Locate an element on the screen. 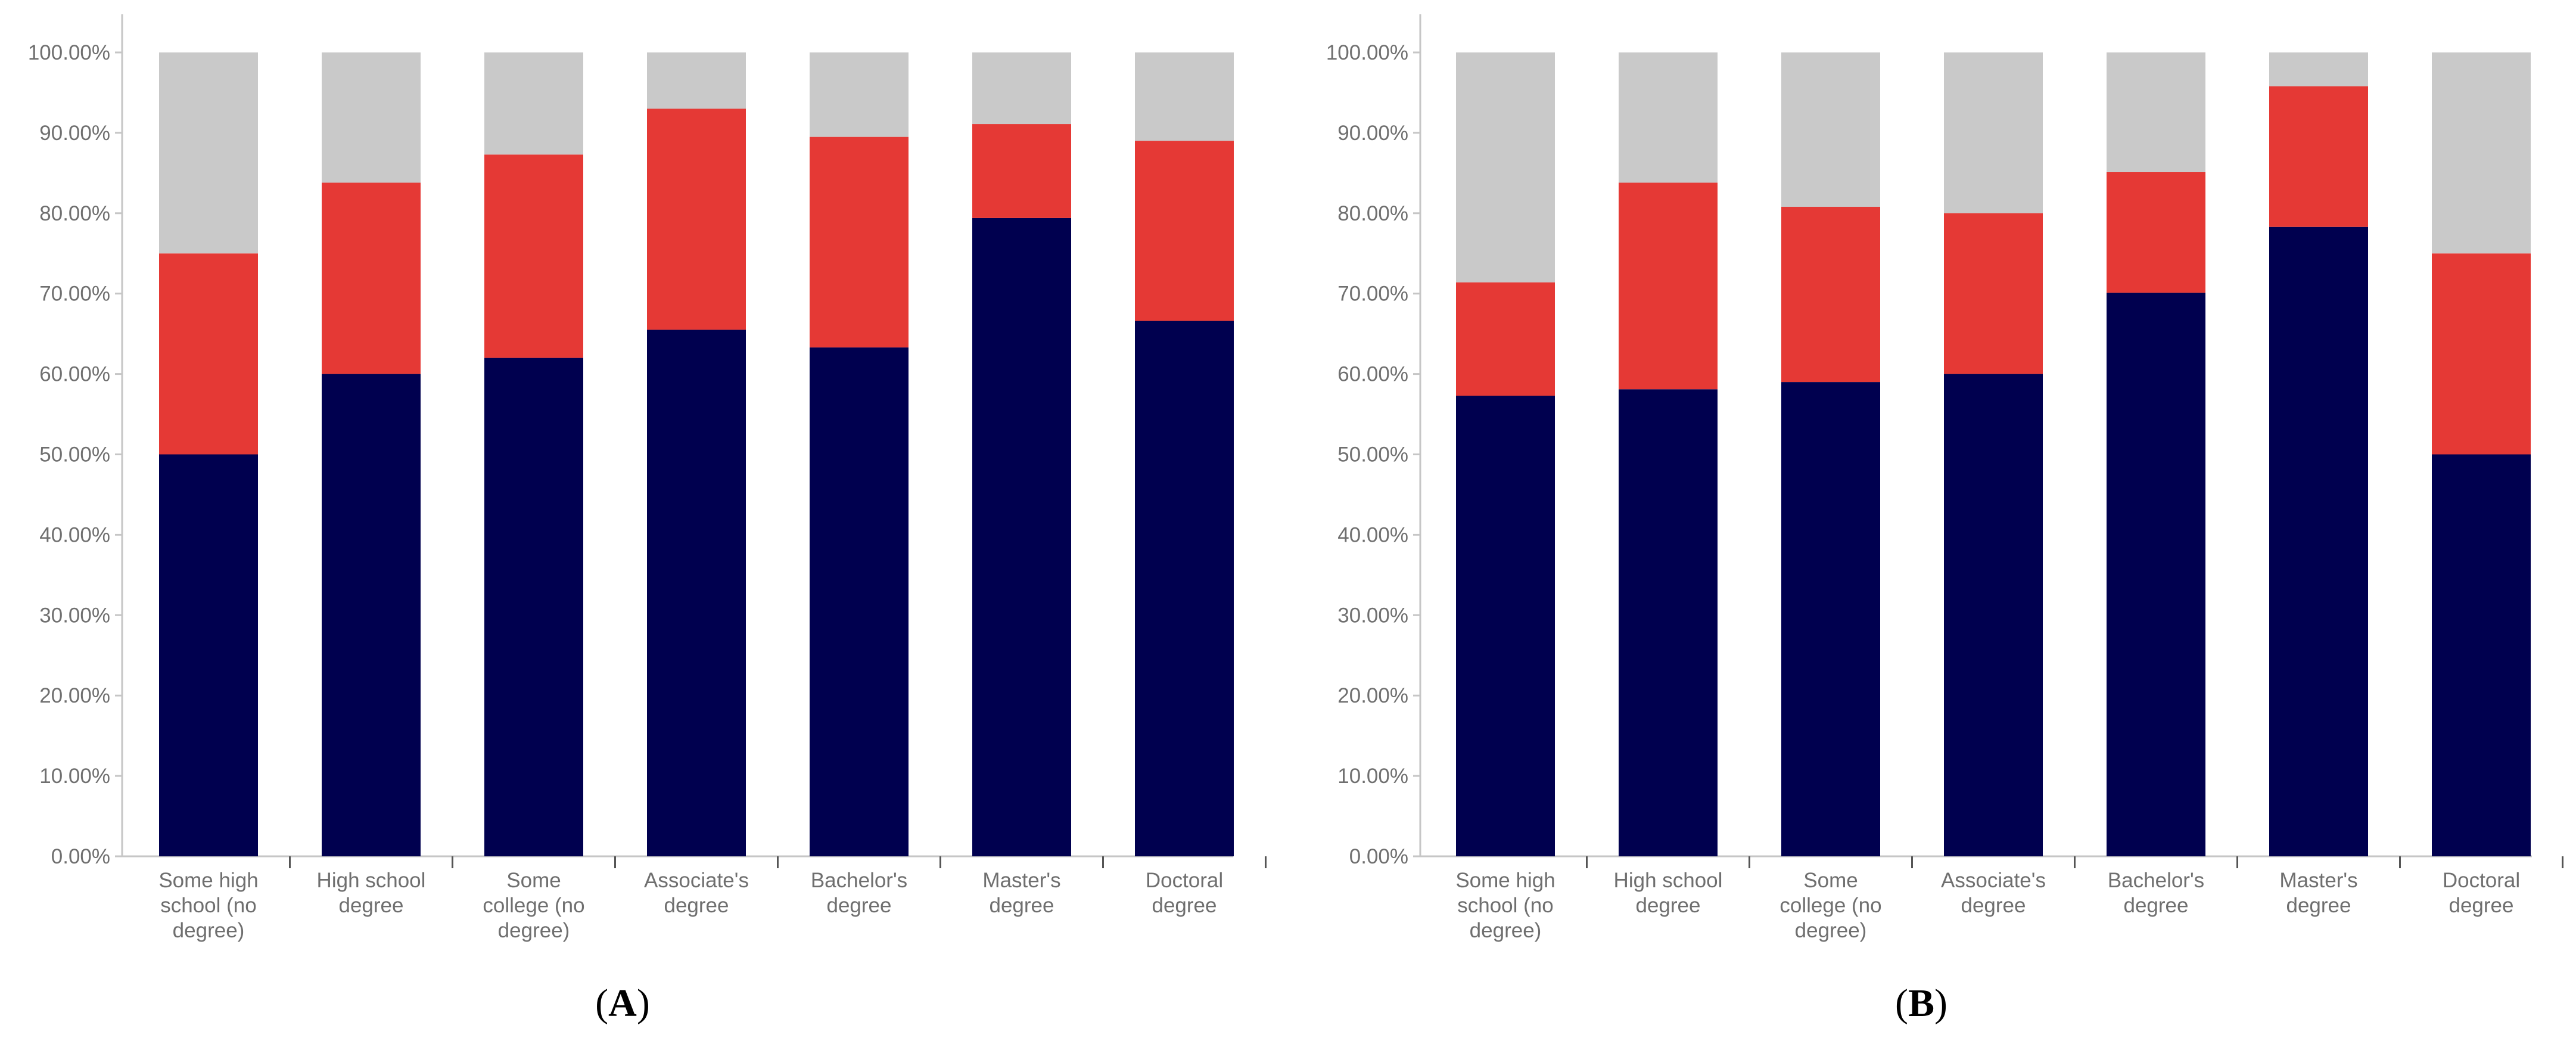  panel-label: (B) is located at coordinates (1921, 1003).